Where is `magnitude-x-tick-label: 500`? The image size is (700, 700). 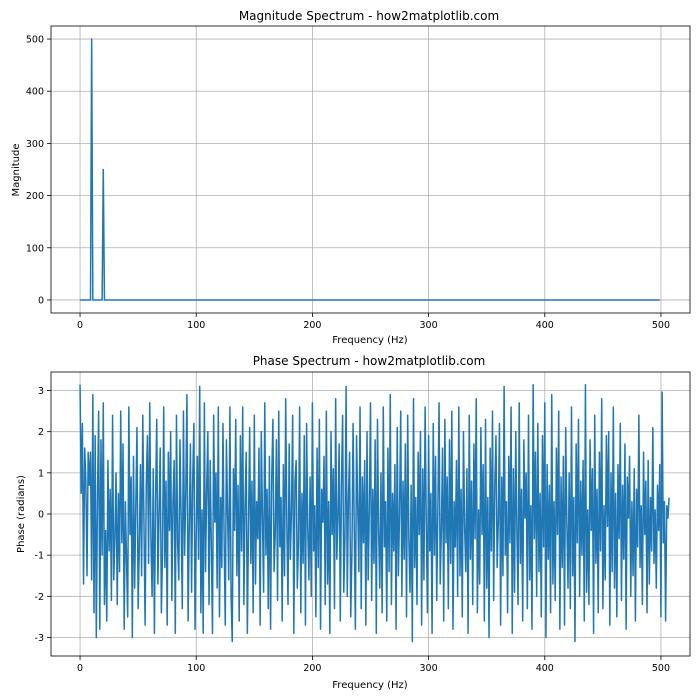
magnitude-x-tick-label: 500 is located at coordinates (661, 325).